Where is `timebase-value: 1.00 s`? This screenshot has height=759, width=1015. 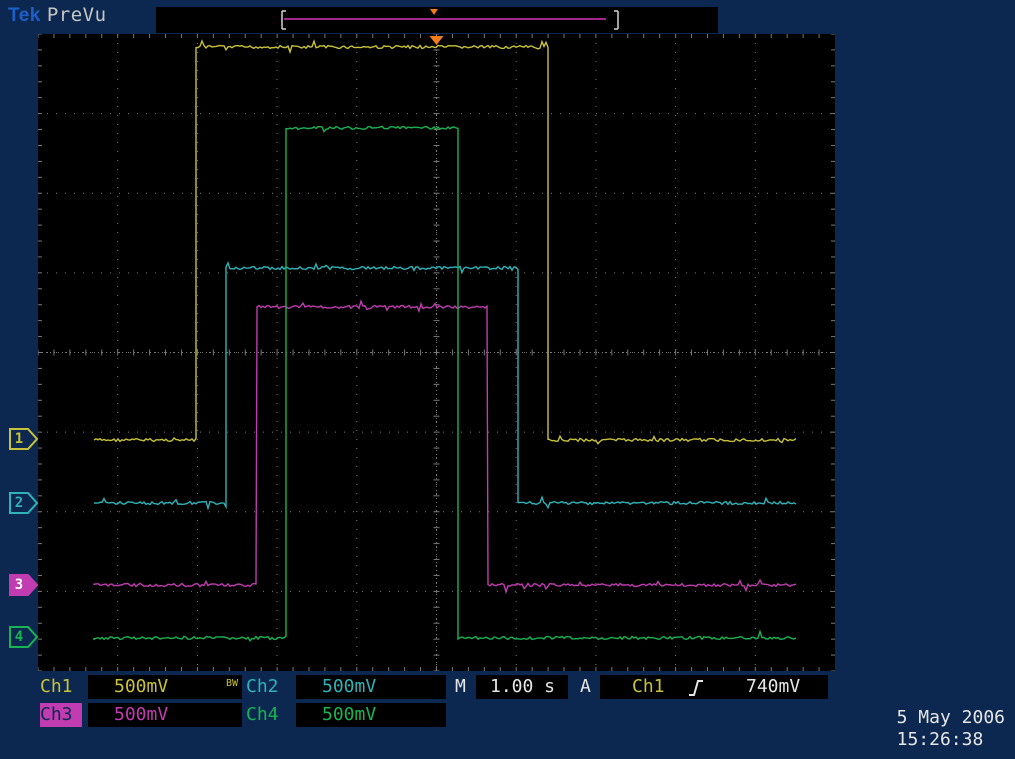 timebase-value: 1.00 s is located at coordinates (523, 686).